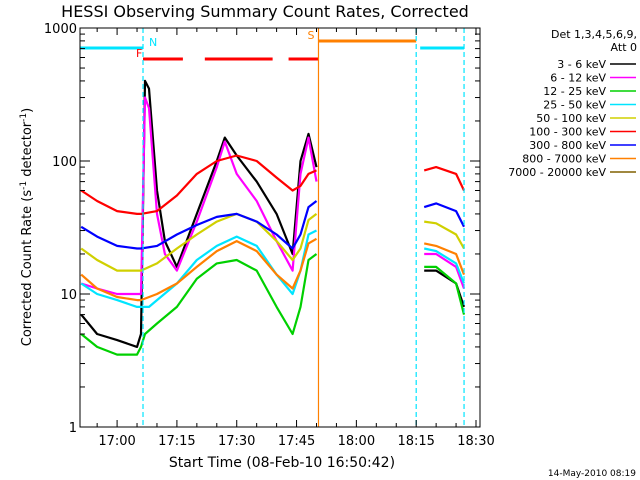 Image resolution: width=640 pixels, height=480 pixels. What do you see at coordinates (594, 34) in the screenshot?
I see `legend-title-line1: Det 1,3,4,5,6,9,` at bounding box center [594, 34].